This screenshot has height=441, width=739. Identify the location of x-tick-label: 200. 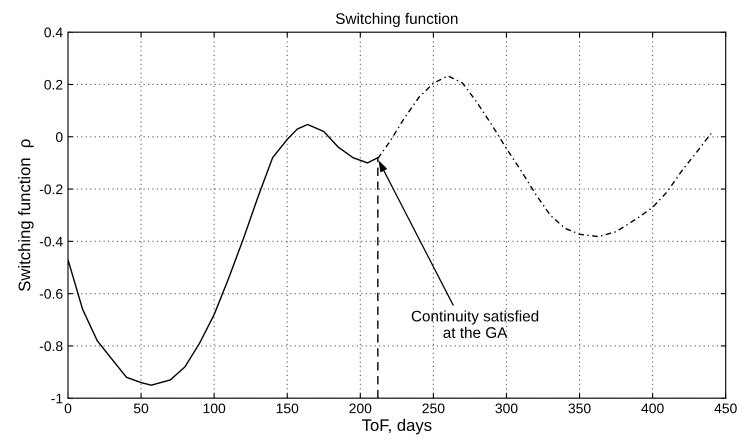
(360, 408).